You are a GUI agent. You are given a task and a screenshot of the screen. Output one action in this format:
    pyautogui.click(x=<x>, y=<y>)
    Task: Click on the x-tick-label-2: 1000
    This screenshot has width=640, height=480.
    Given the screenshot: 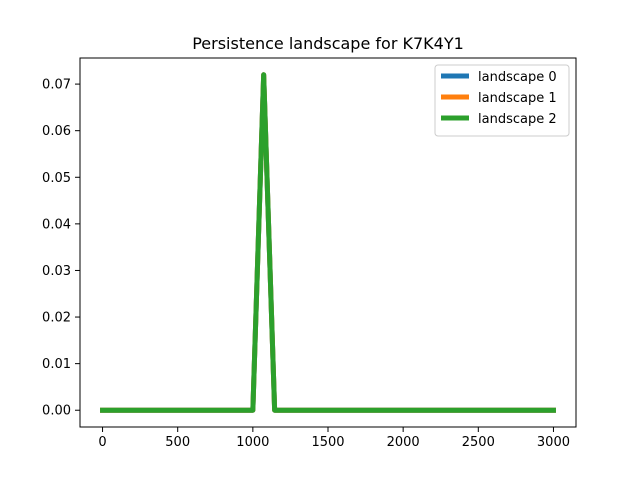 What is the action you would take?
    pyautogui.click(x=252, y=442)
    